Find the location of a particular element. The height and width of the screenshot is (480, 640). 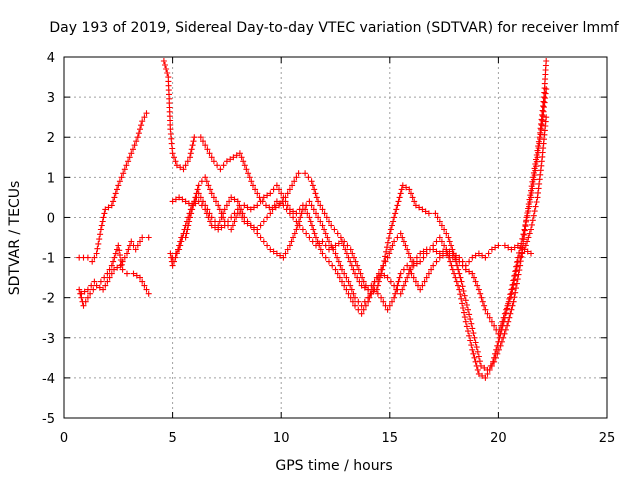

x-tick-label: 15 is located at coordinates (390, 438).